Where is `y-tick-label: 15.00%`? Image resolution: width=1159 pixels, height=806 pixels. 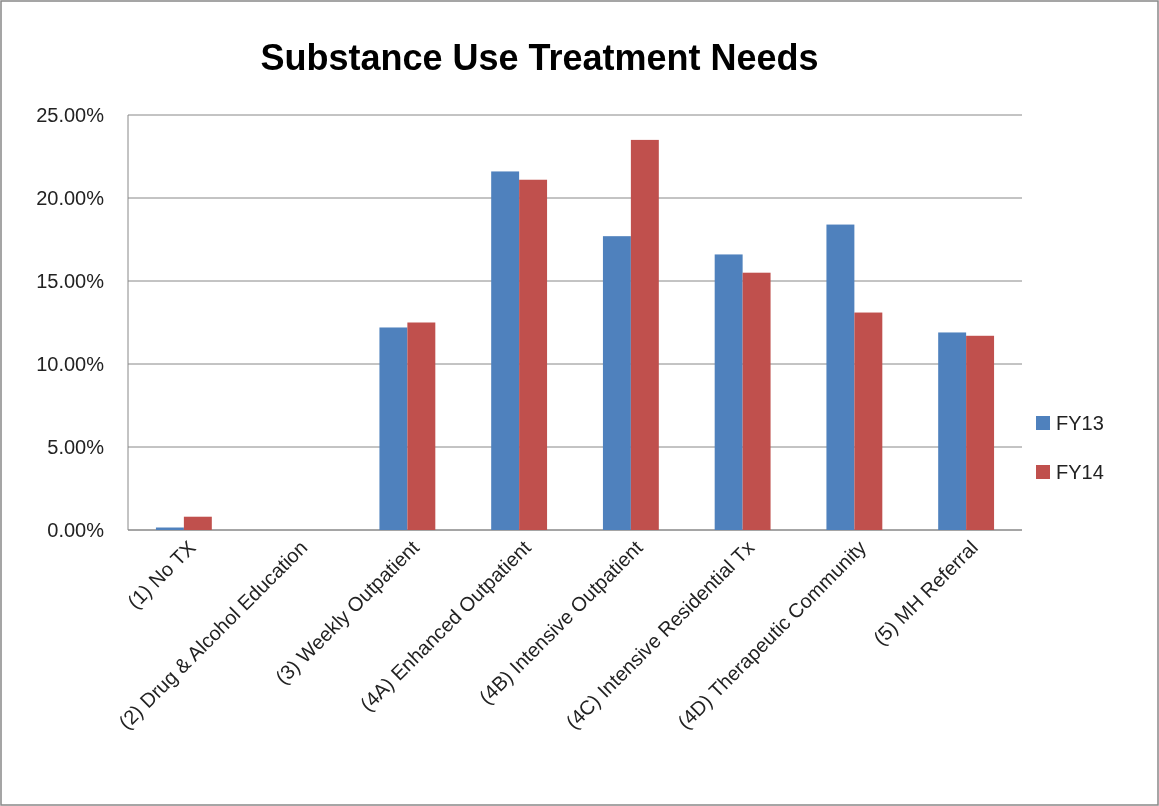
y-tick-label: 15.00% is located at coordinates (70, 281).